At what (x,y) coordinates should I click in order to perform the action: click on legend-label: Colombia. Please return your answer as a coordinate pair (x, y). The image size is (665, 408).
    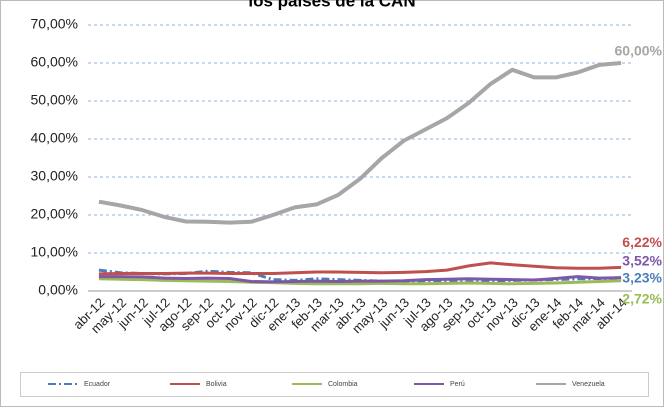
    Looking at the image, I should click on (343, 384).